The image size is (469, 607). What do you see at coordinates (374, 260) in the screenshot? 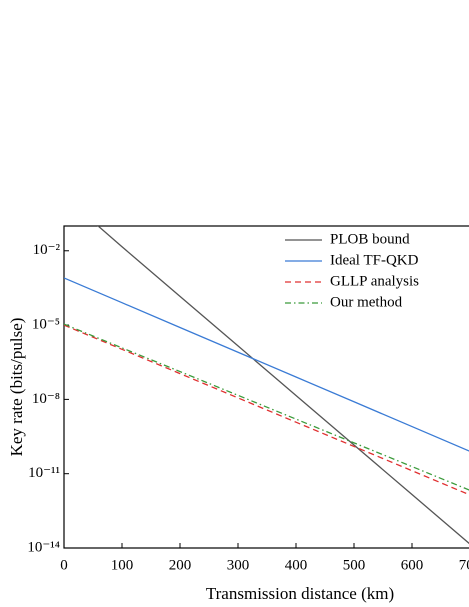
I see `legend-label: Ideal TF-QKD` at bounding box center [374, 260].